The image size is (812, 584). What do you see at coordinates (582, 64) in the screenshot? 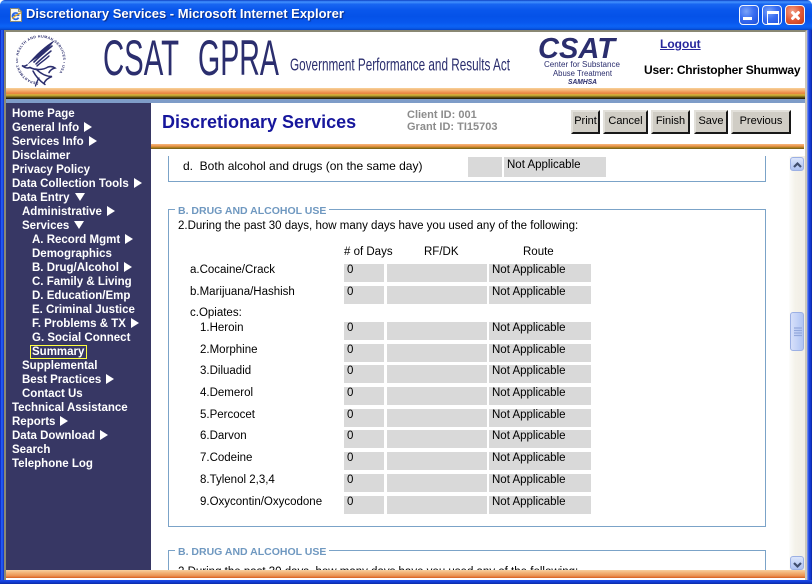
I see `svg-text: Center for Substance` at bounding box center [582, 64].